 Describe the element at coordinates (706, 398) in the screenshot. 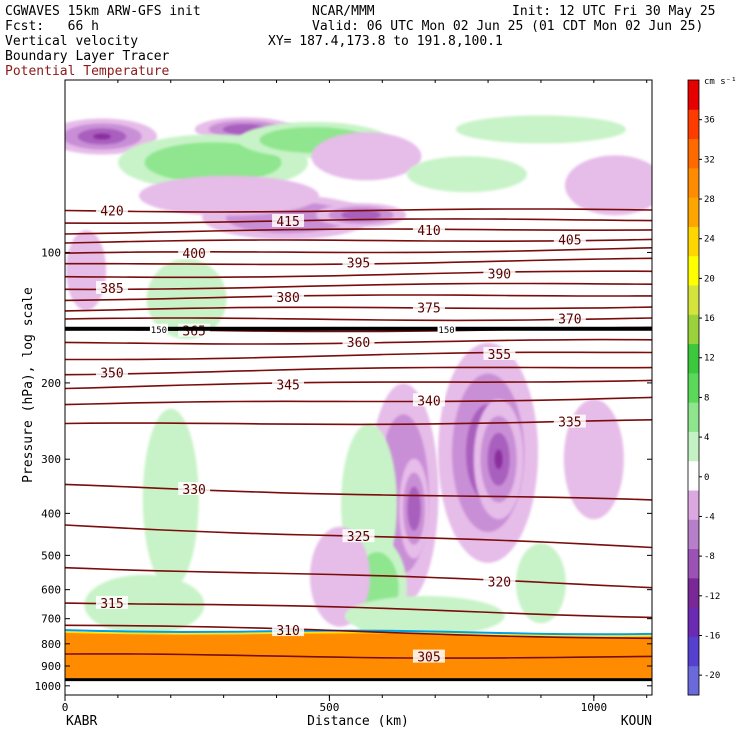

I see `colorbar-label-7: 8` at that location.